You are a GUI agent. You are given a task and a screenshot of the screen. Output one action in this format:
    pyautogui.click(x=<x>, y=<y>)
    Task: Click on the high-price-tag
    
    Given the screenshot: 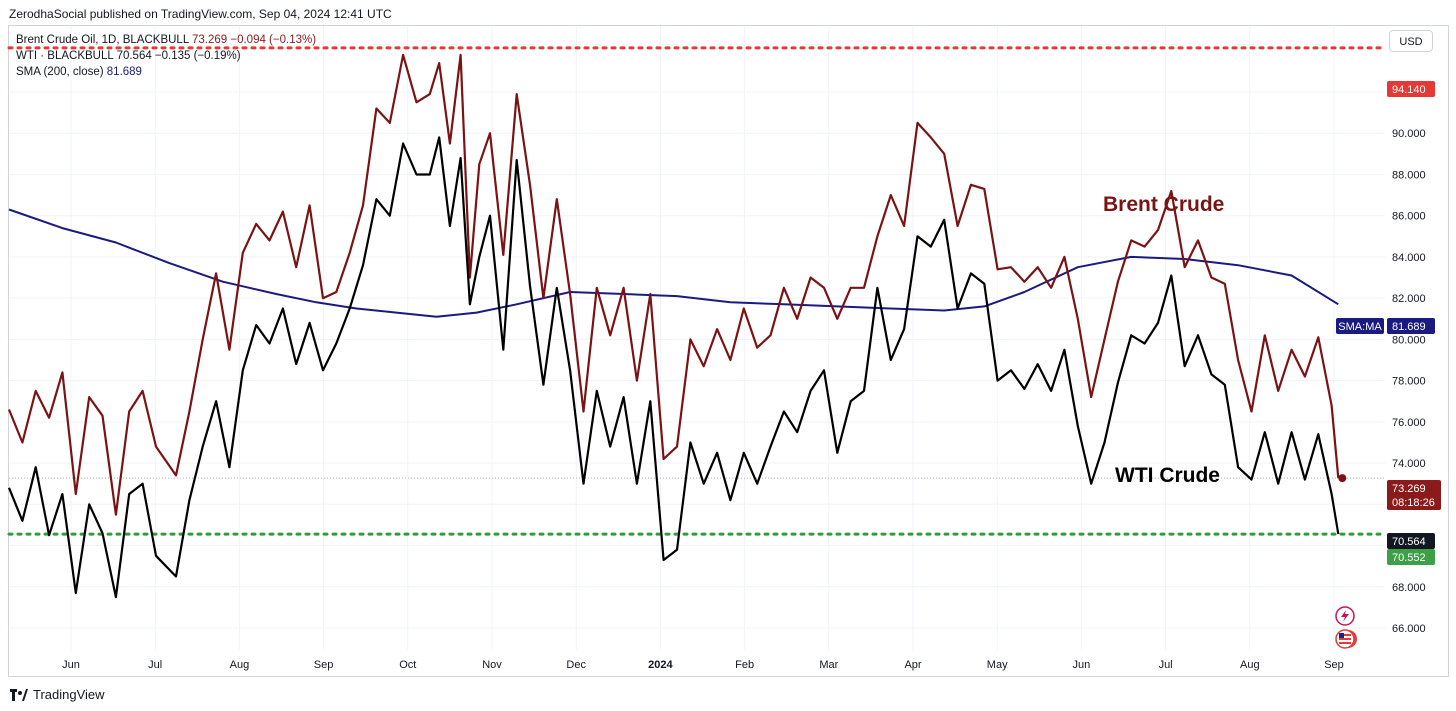 What is the action you would take?
    pyautogui.click(x=1411, y=89)
    